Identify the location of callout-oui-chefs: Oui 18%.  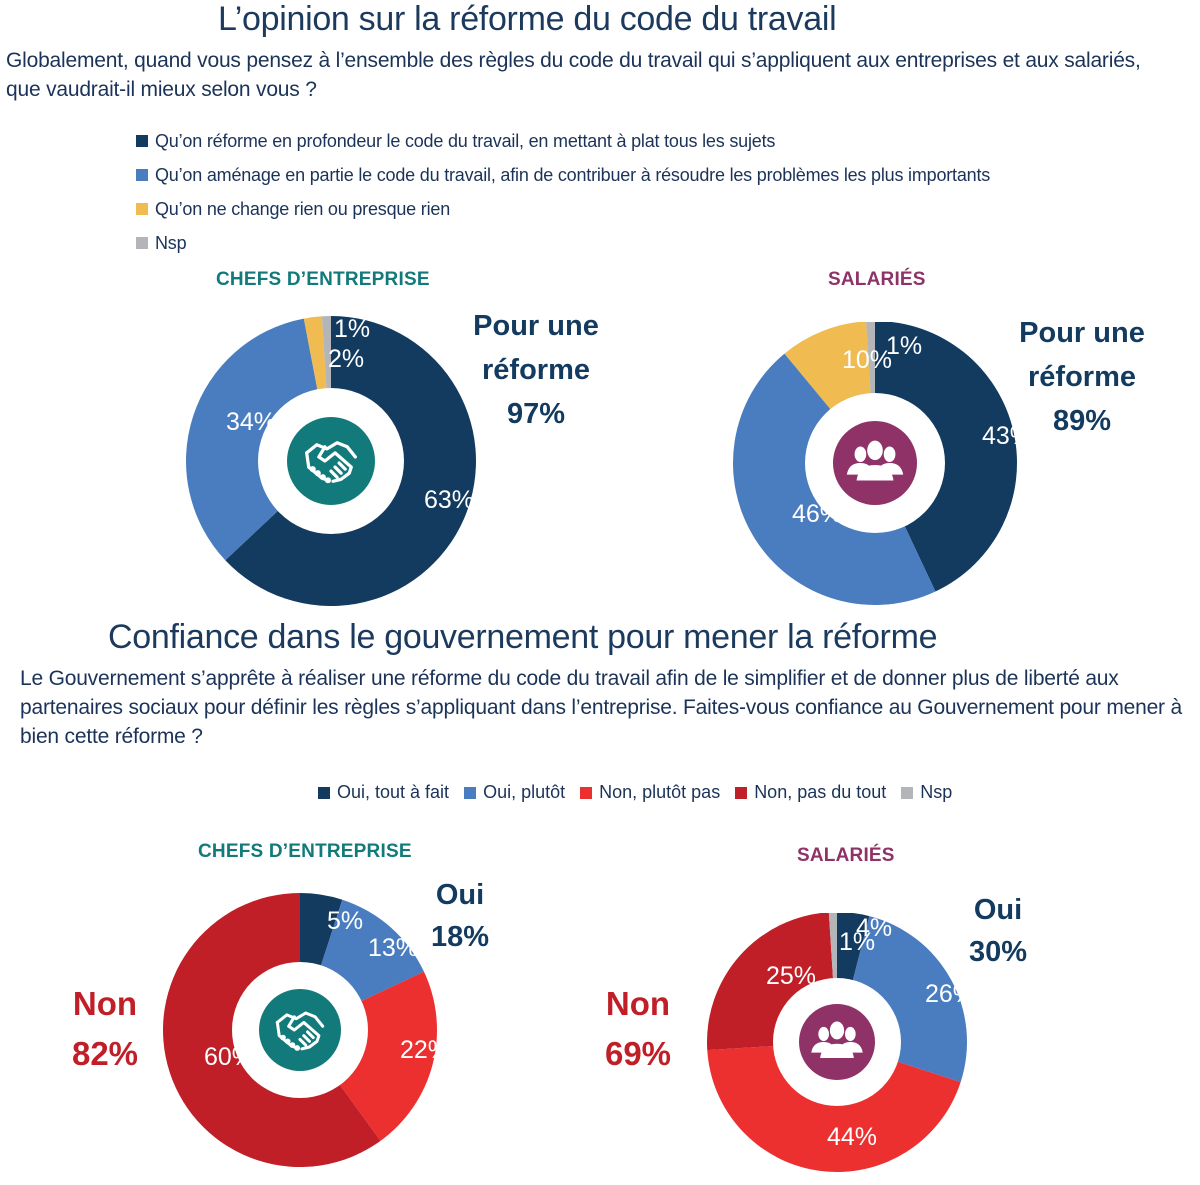
(460, 916).